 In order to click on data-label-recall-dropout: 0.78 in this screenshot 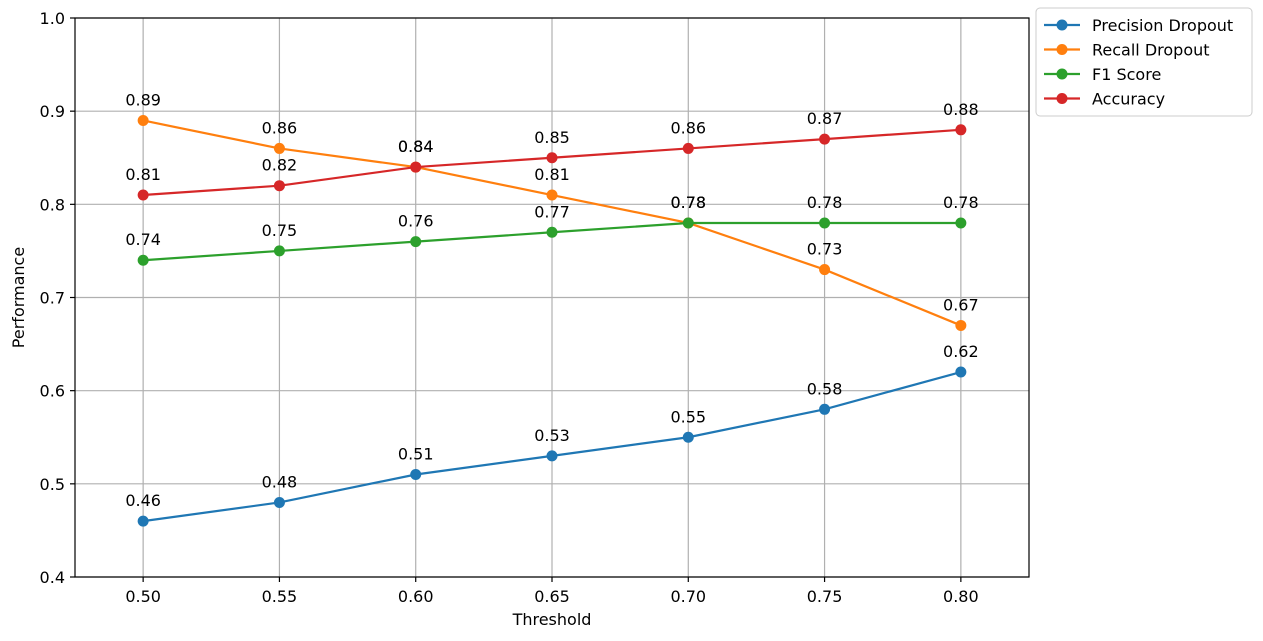, I will do `click(688, 202)`.